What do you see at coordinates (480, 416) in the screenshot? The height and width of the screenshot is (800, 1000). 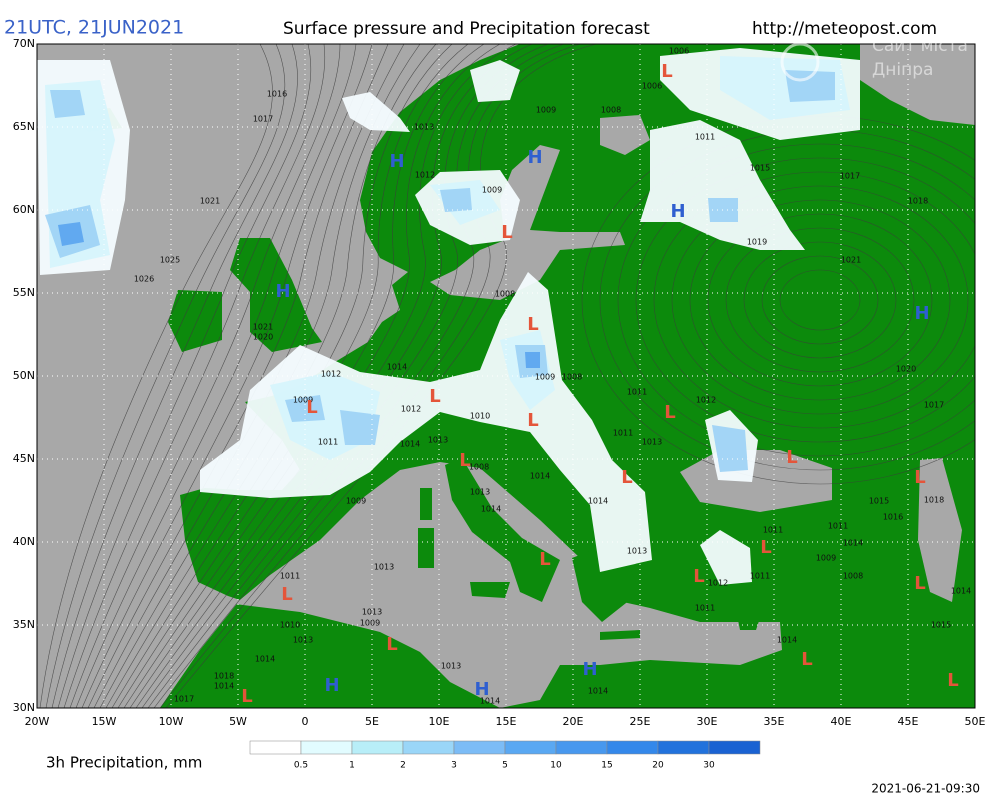 I see `isobar-label: 1010` at bounding box center [480, 416].